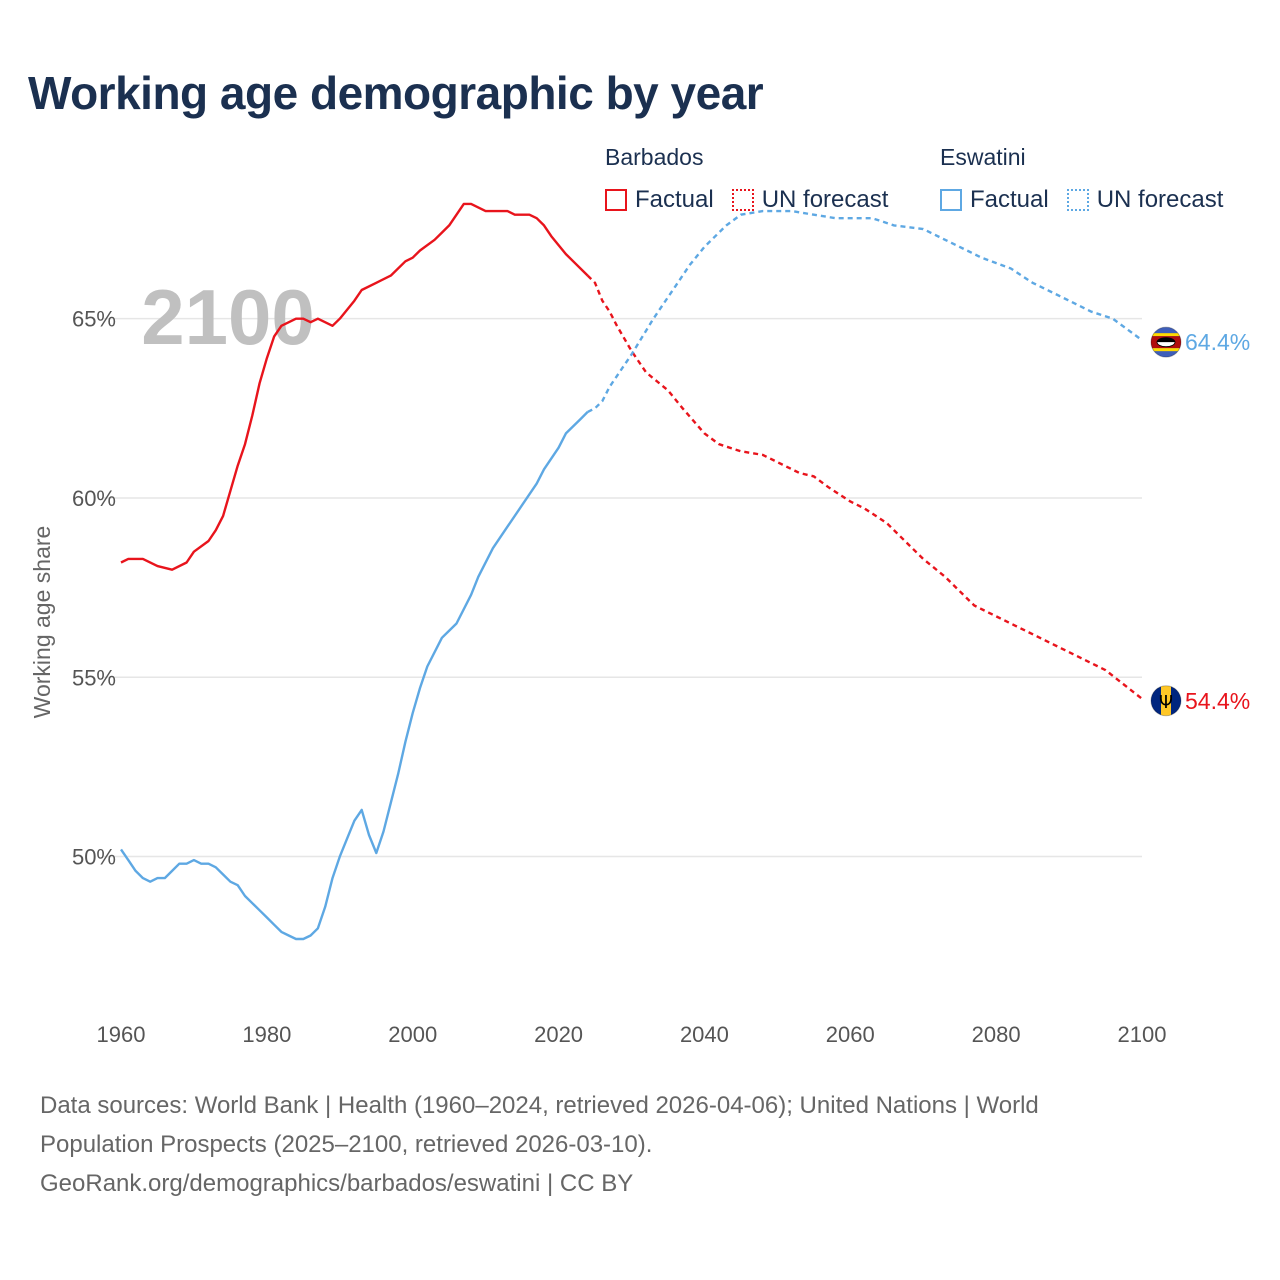 Image resolution: width=1280 pixels, height=1280 pixels. I want to click on legend-item-barbados-forecast: UN forecast, so click(810, 200).